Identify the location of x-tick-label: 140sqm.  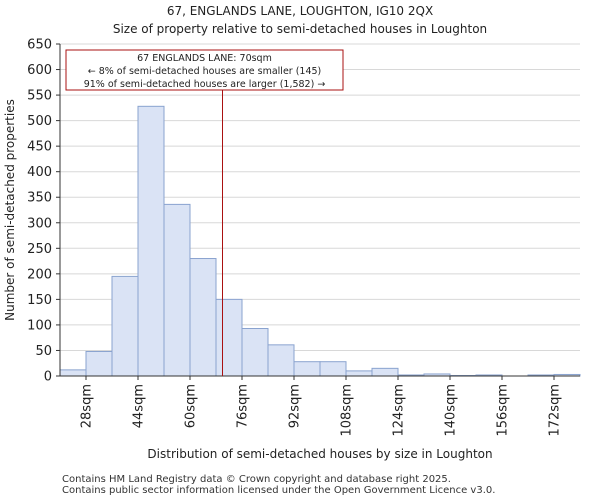
(451, 410).